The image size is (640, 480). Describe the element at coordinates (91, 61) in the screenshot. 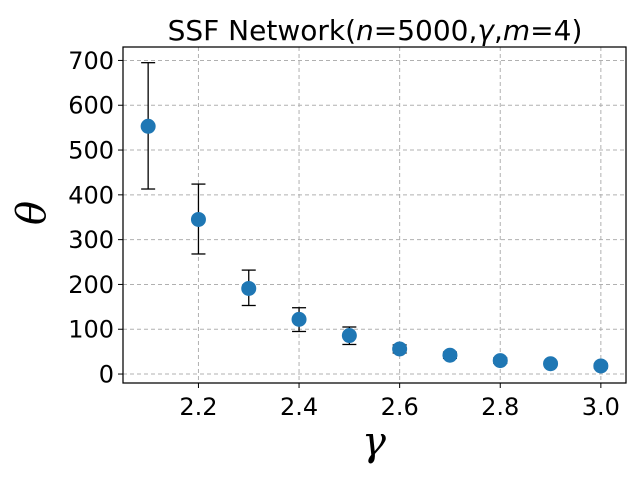

I see `y-tick-label: 700` at that location.